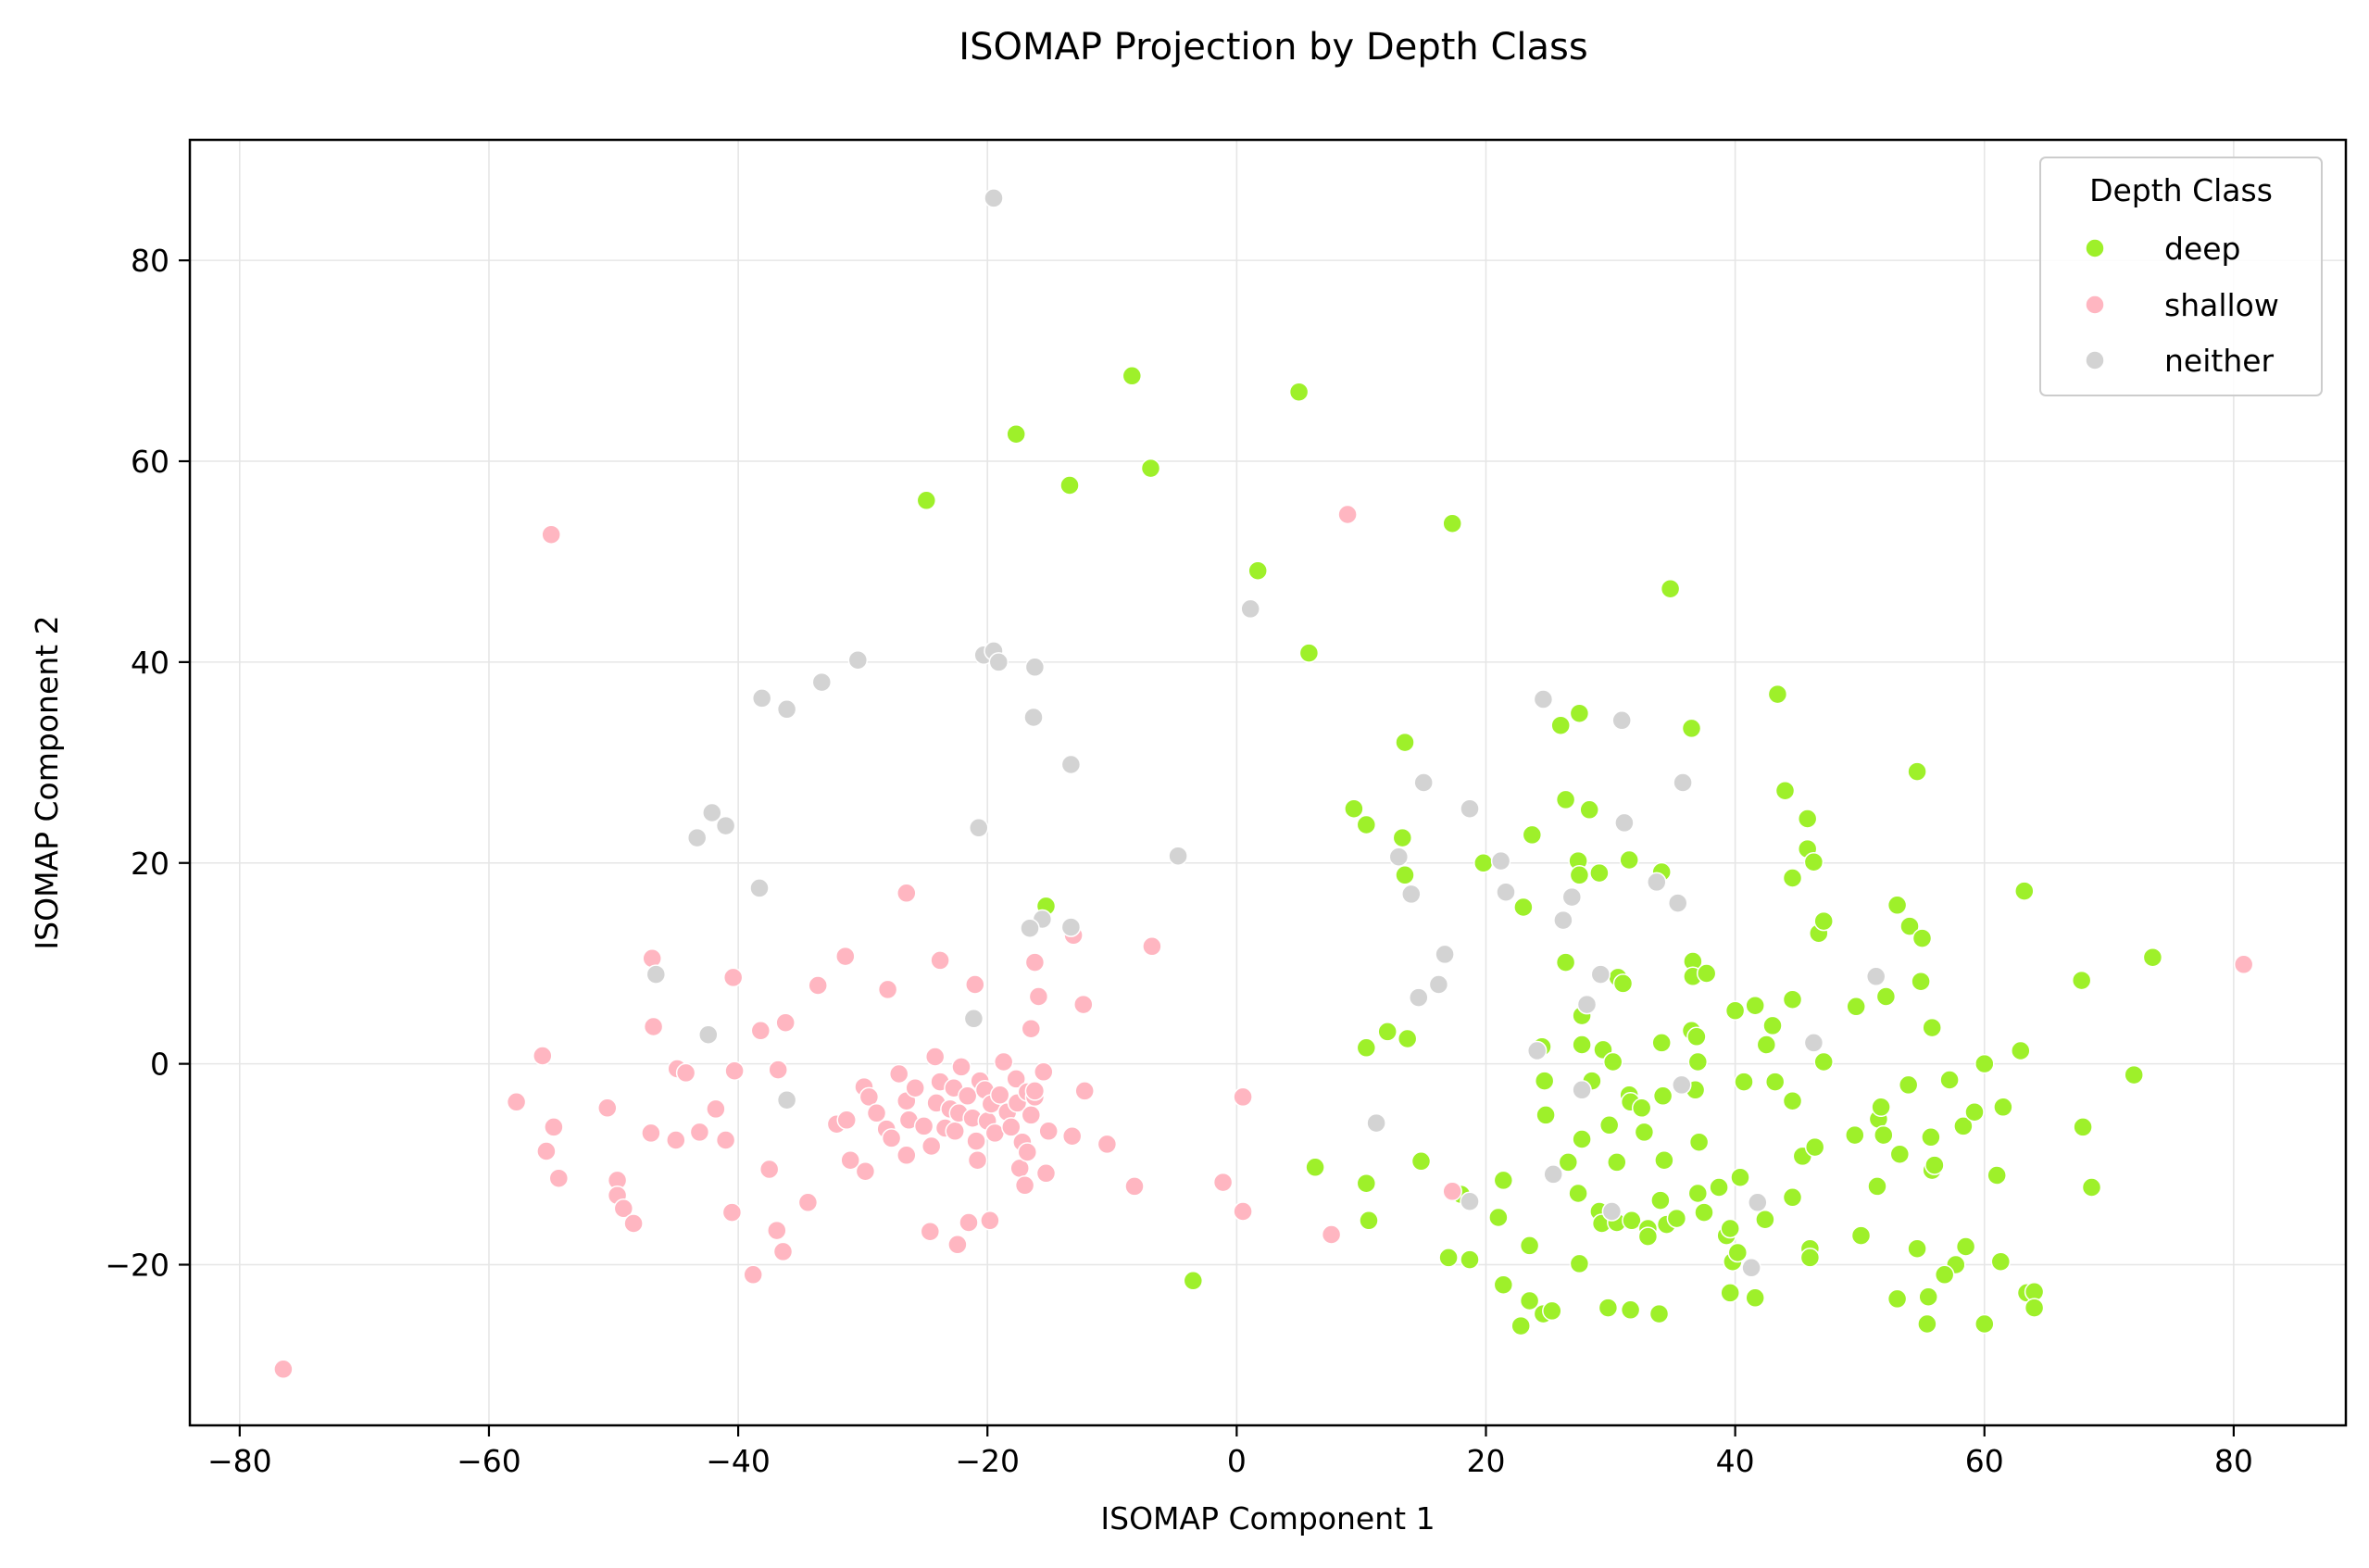 This screenshot has height=1568, width=2369. What do you see at coordinates (150, 462) in the screenshot?
I see `y-tick-label: 60` at bounding box center [150, 462].